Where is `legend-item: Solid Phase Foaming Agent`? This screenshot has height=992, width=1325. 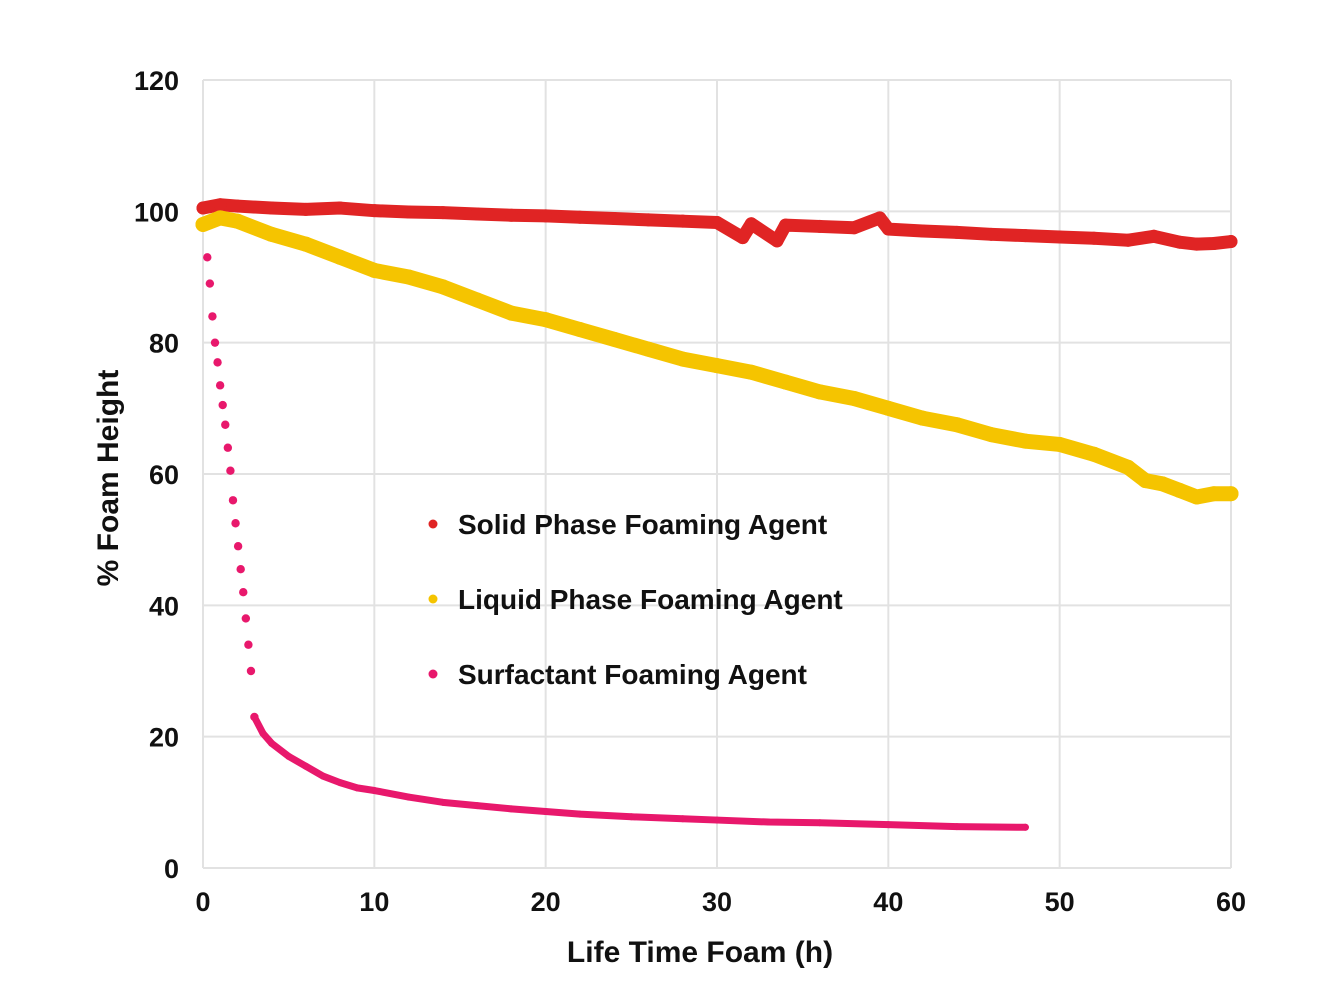 legend-item: Solid Phase Foaming Agent is located at coordinates (627, 524).